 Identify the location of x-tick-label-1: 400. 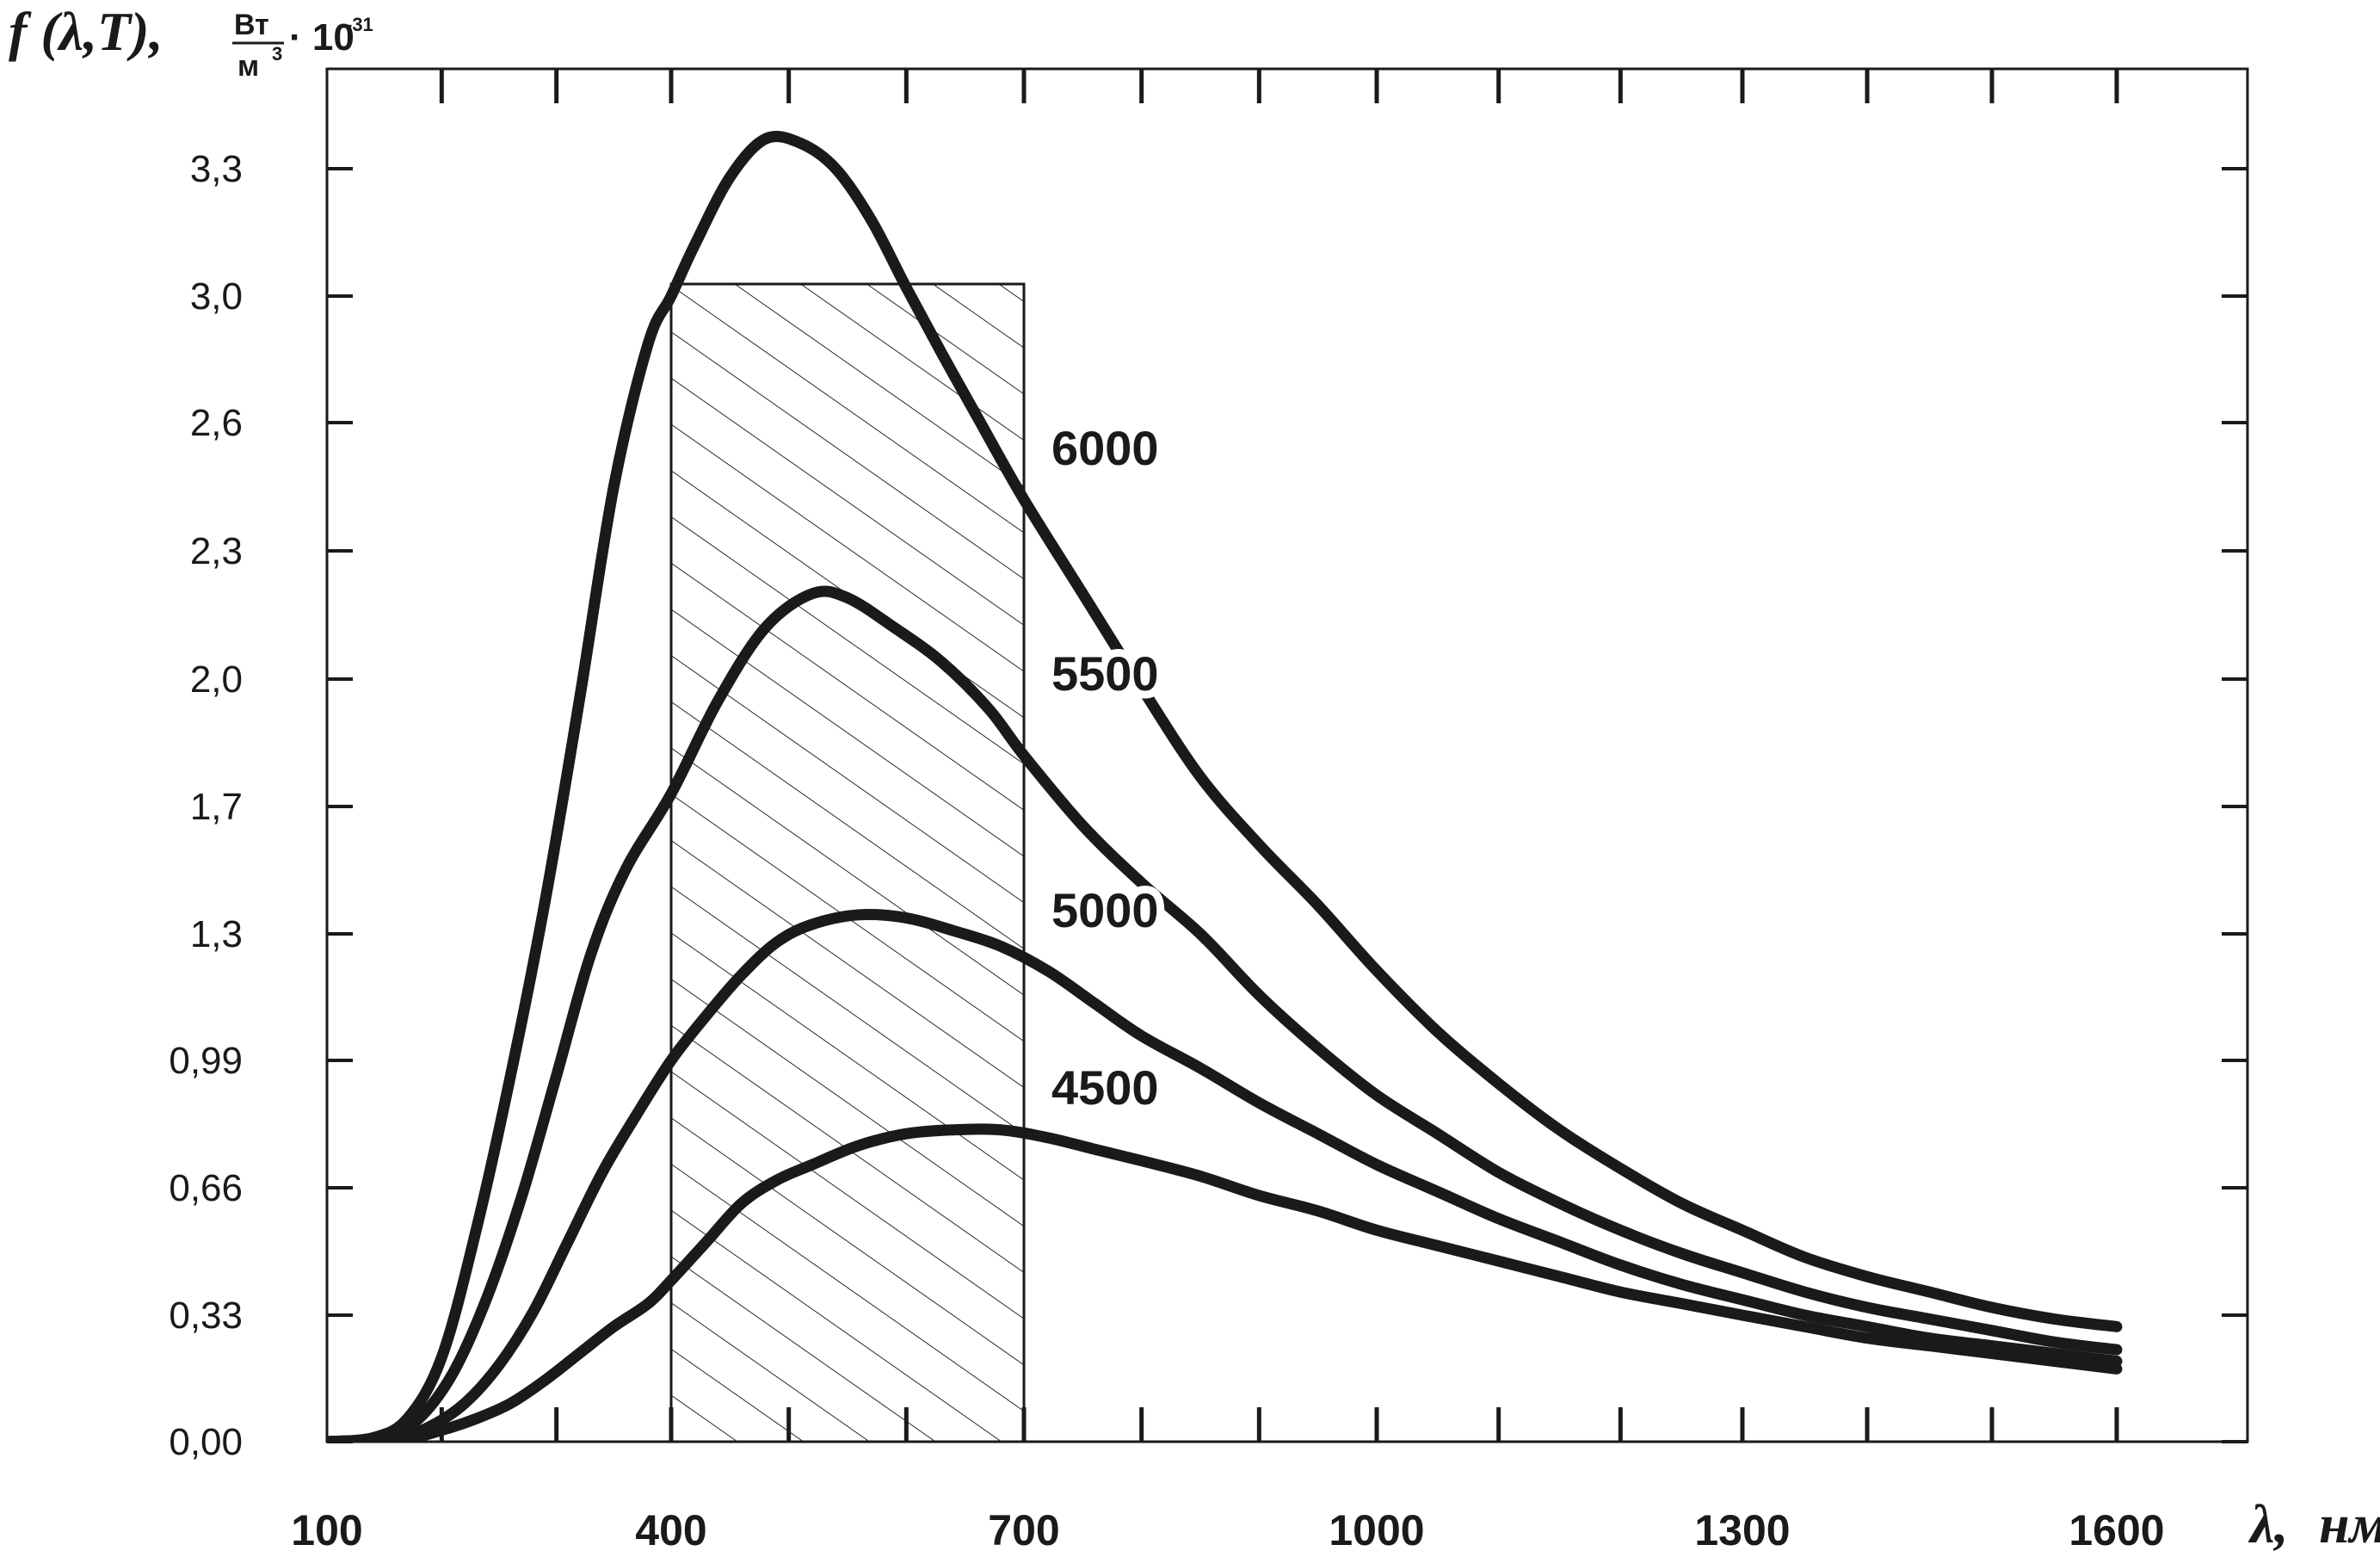
(670, 1528).